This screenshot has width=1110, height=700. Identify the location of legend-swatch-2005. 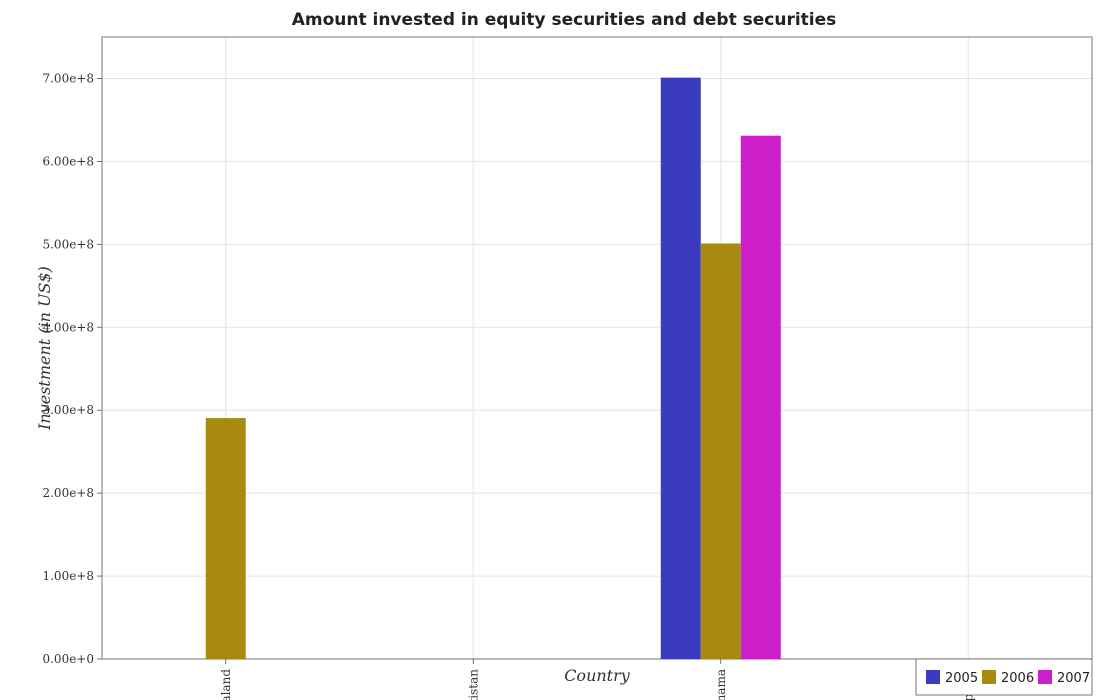
(933, 677).